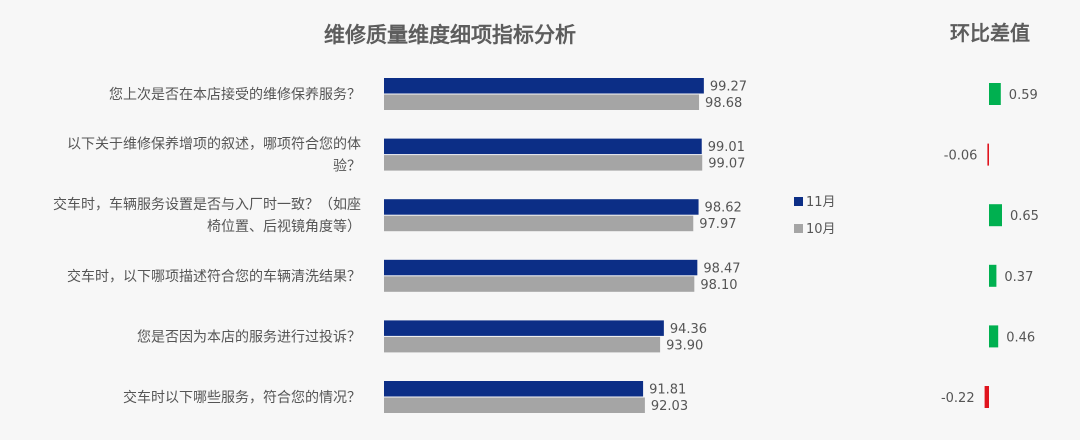  What do you see at coordinates (958, 398) in the screenshot?
I see `difference-value-label: -0.22` at bounding box center [958, 398].